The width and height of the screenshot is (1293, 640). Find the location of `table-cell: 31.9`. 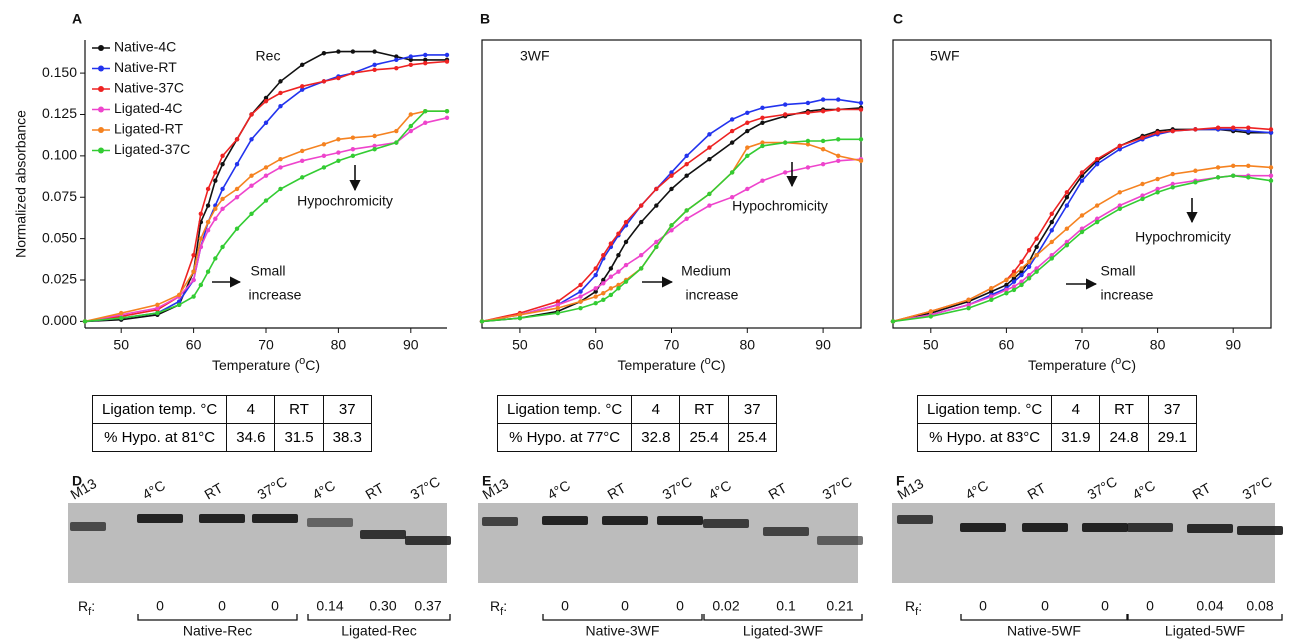

table-cell: 31.9 is located at coordinates (1076, 437).